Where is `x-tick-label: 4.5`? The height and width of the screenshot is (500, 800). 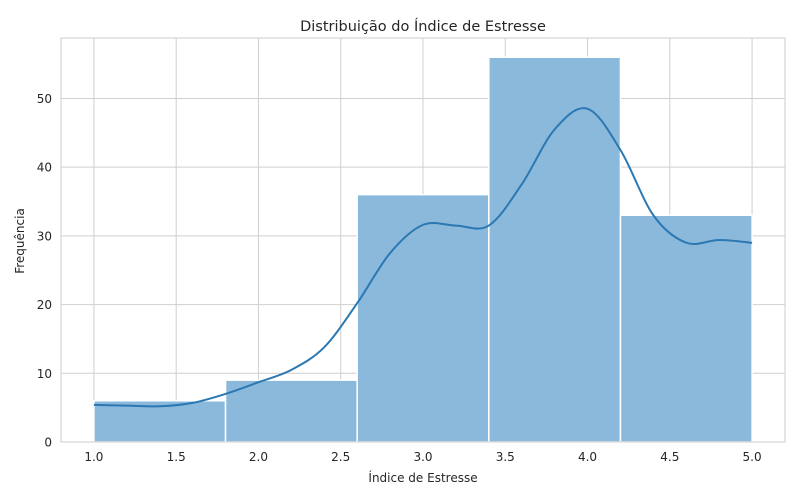
x-tick-label: 4.5 is located at coordinates (669, 457).